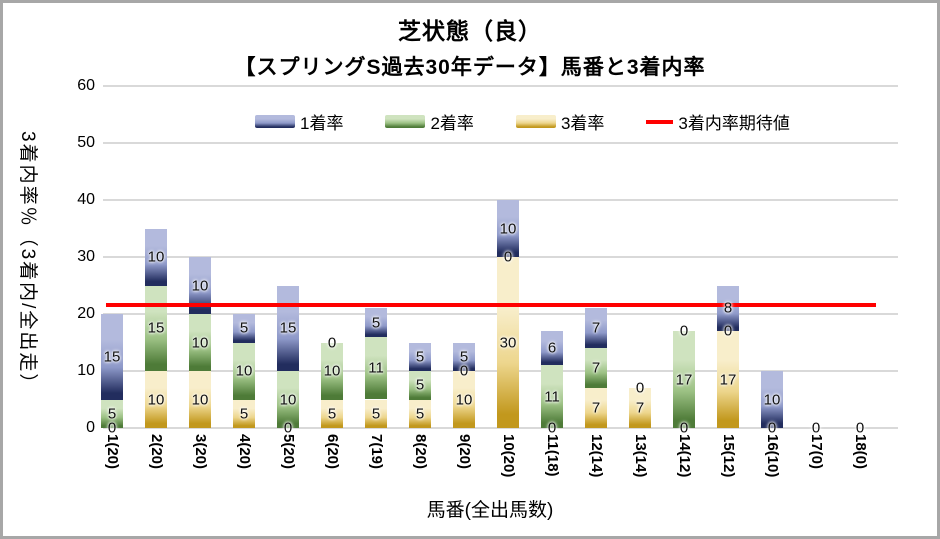 The width and height of the screenshot is (940, 539). I want to click on data-label: 11, so click(552, 397).